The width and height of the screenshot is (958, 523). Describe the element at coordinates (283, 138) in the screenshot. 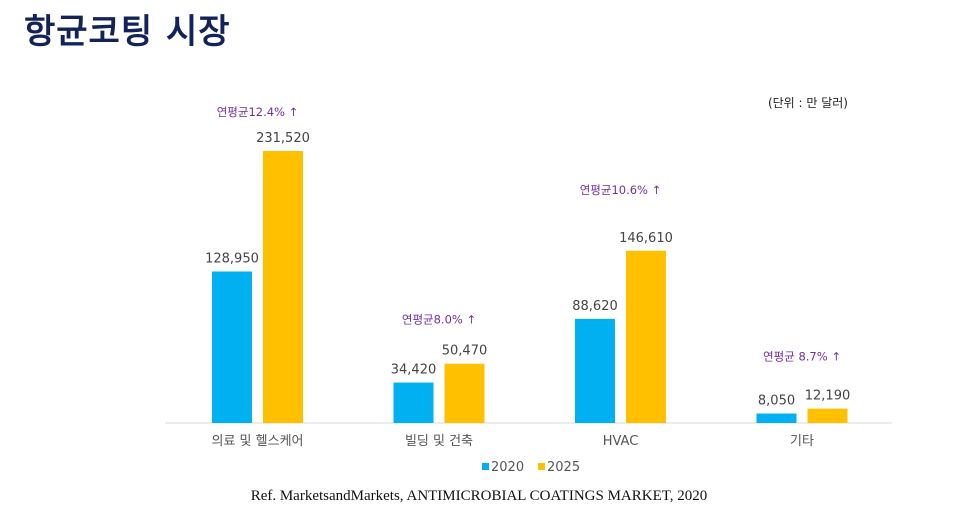

I see `data-label: 231,520` at that location.